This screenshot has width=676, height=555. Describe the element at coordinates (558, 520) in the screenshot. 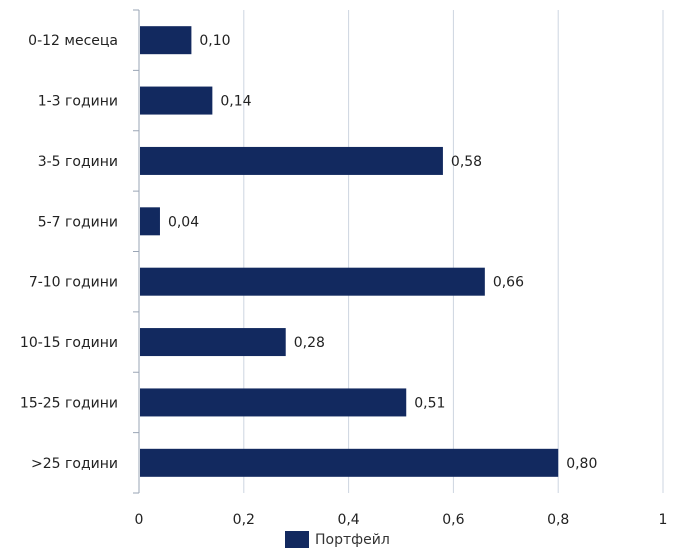

I see `x-tick-label: 0,8` at that location.